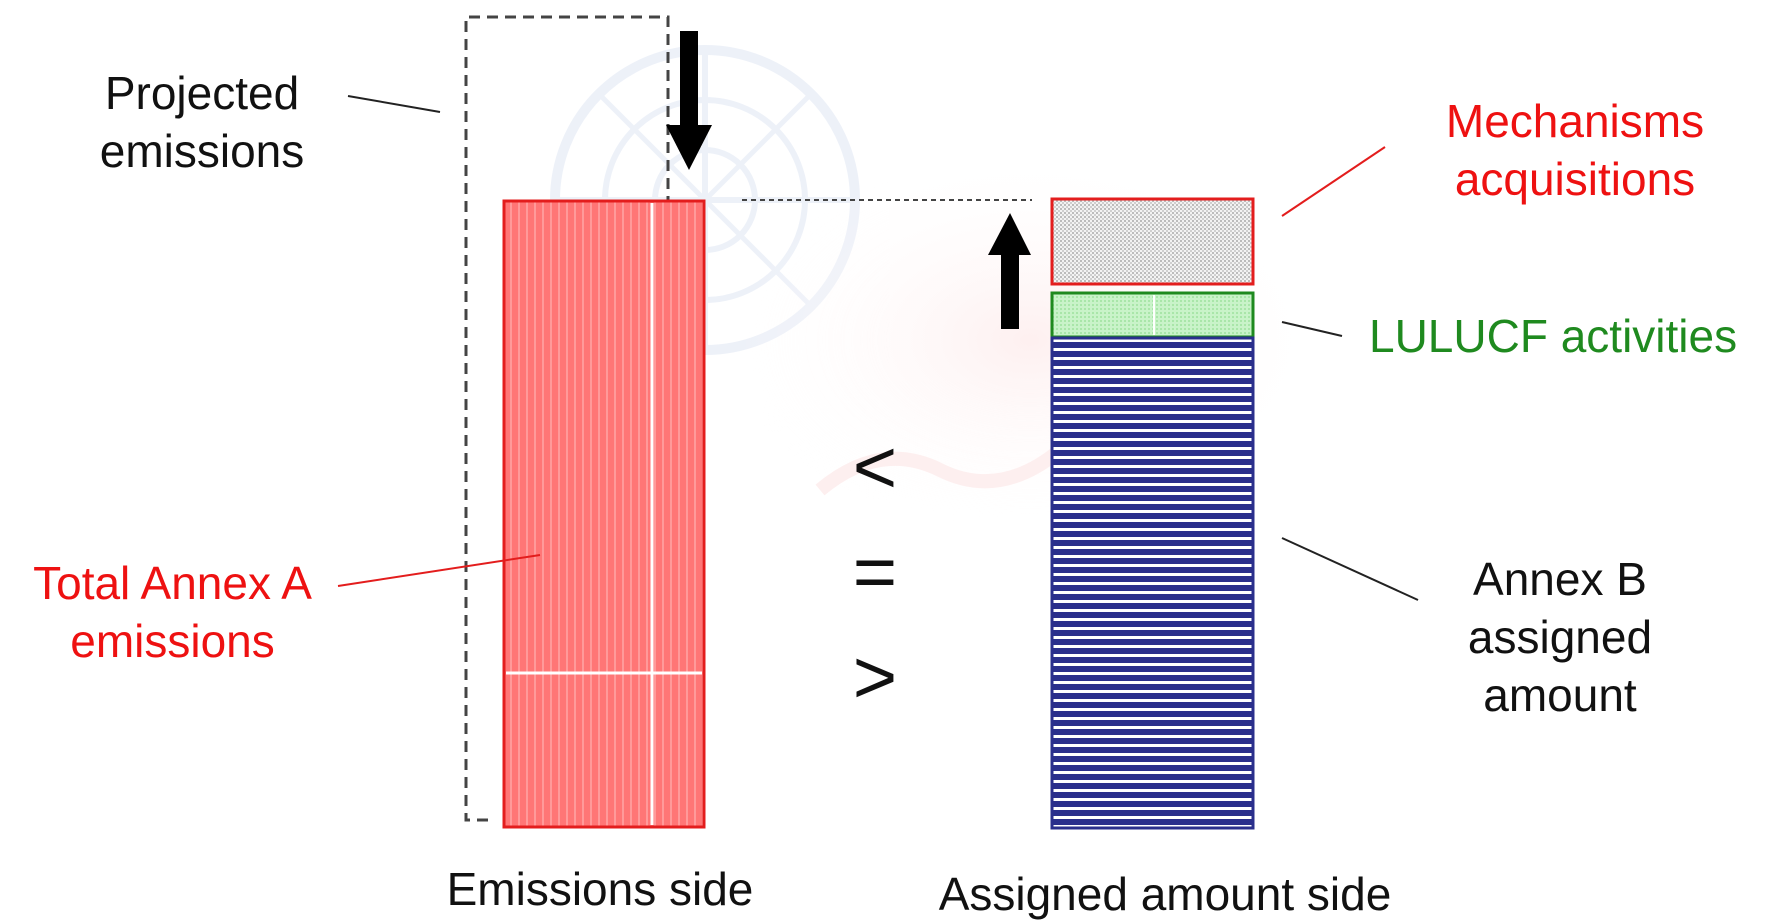 The image size is (1777, 923). Describe the element at coordinates (689, 100) in the screenshot. I see `down-arrow-icon` at that location.